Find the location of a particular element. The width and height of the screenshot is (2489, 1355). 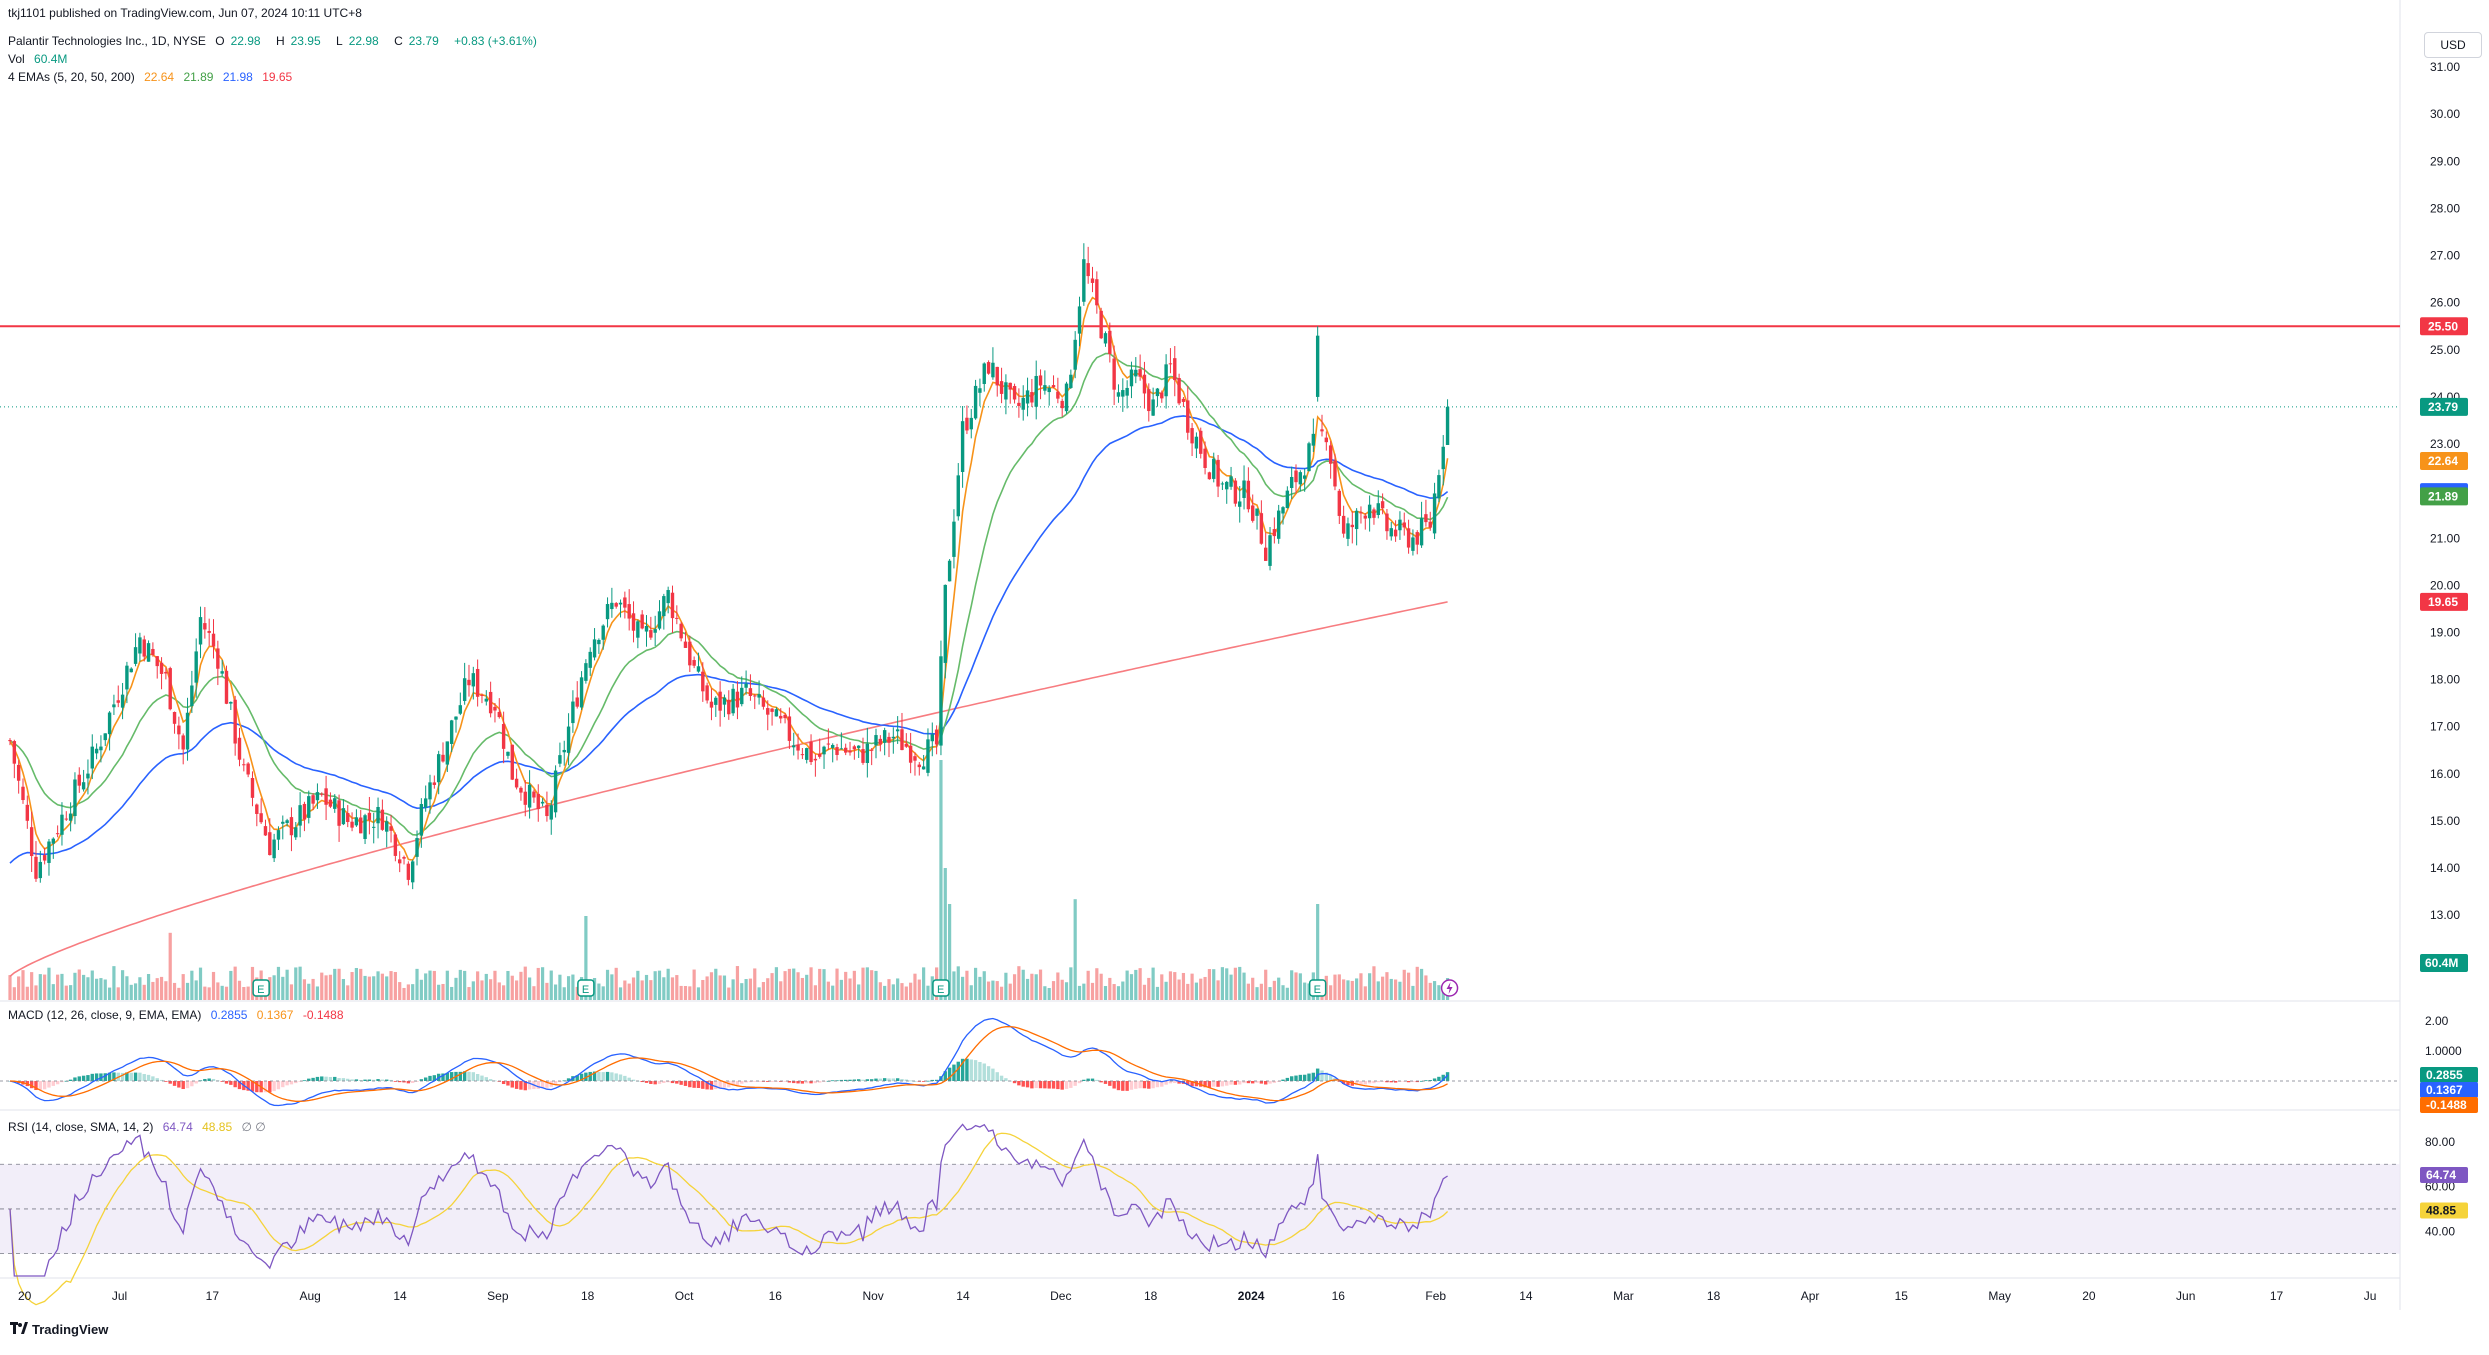

volume-badge is located at coordinates (2444, 963).